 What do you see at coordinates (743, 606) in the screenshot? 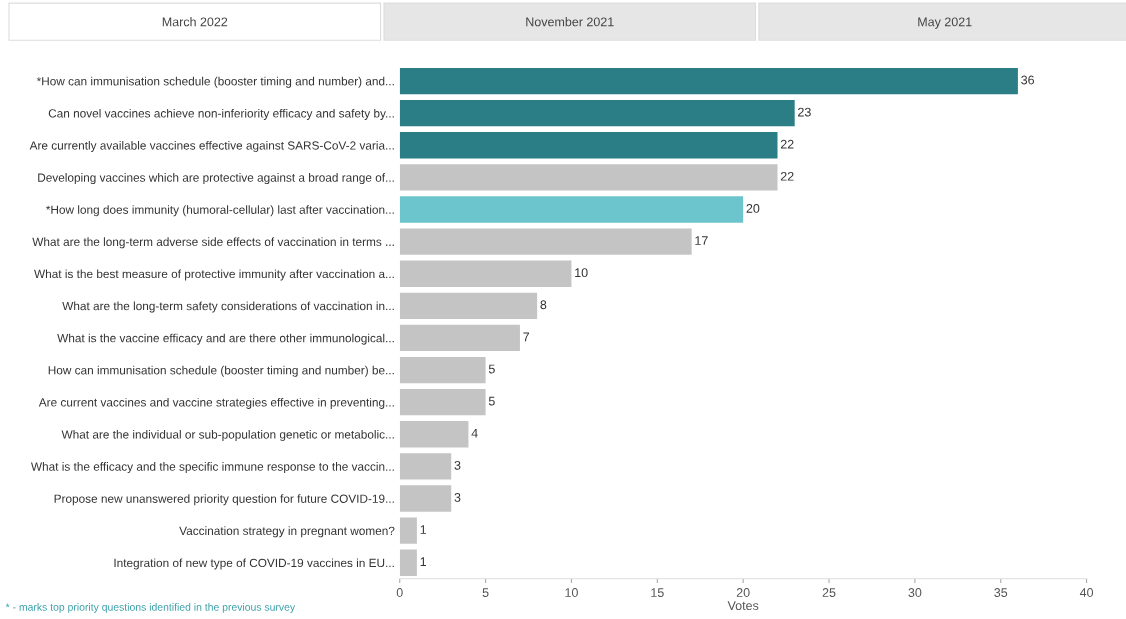
I see `x-axis-title: Votes` at bounding box center [743, 606].